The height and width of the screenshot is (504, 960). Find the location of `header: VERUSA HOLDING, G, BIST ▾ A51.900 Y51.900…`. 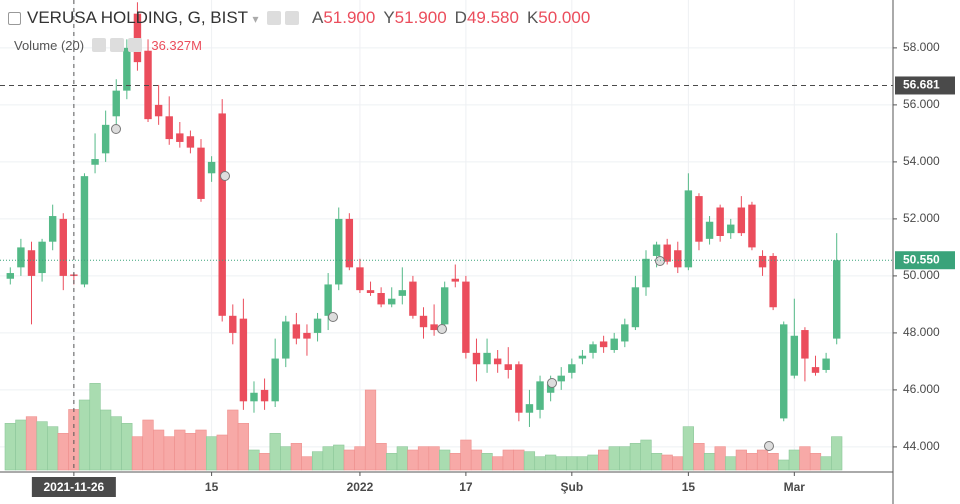

header: VERUSA HOLDING, G, BIST ▾ A51.900 Y51.900… is located at coordinates (299, 18).